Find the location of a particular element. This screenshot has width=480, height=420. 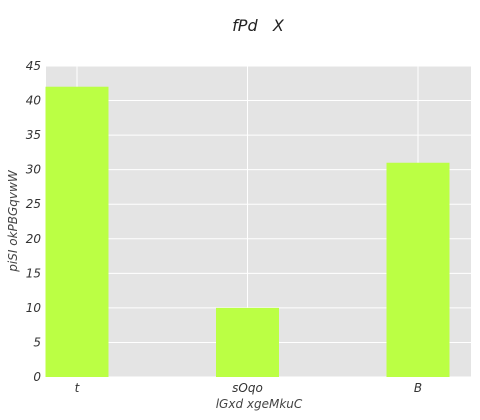

y-tick-label: 40 is located at coordinates (34, 101).